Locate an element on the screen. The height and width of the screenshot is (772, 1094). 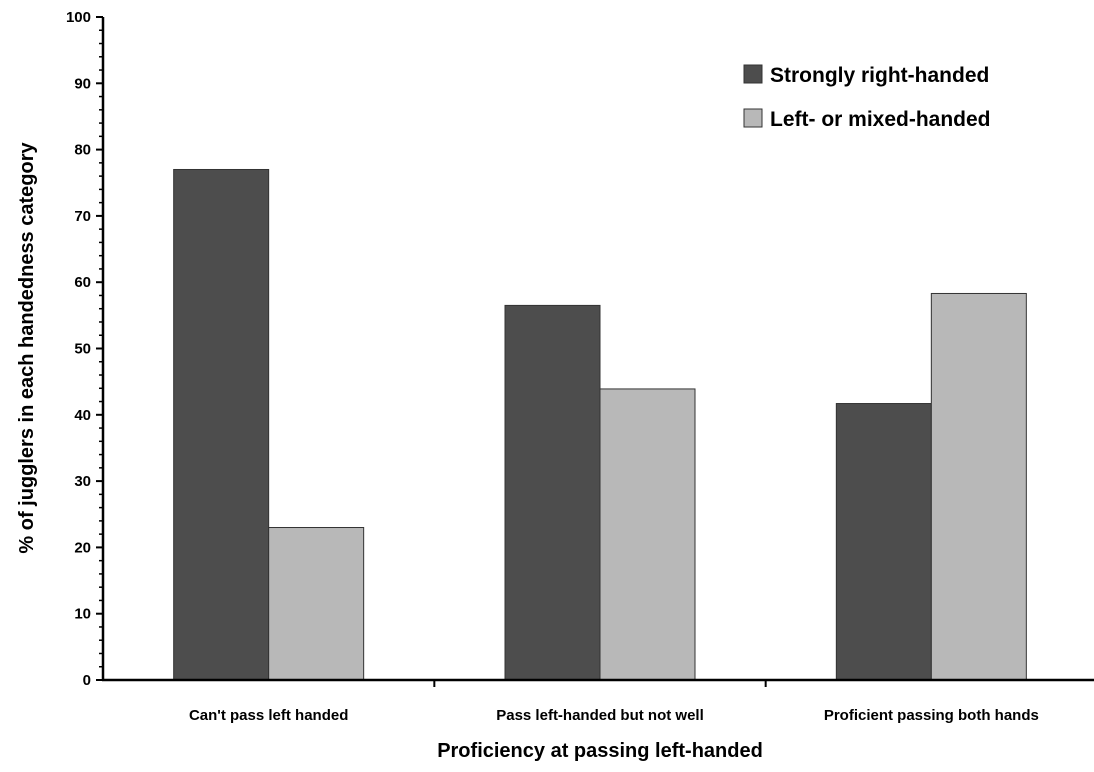
y-tick-label: 70 is located at coordinates (82, 216).